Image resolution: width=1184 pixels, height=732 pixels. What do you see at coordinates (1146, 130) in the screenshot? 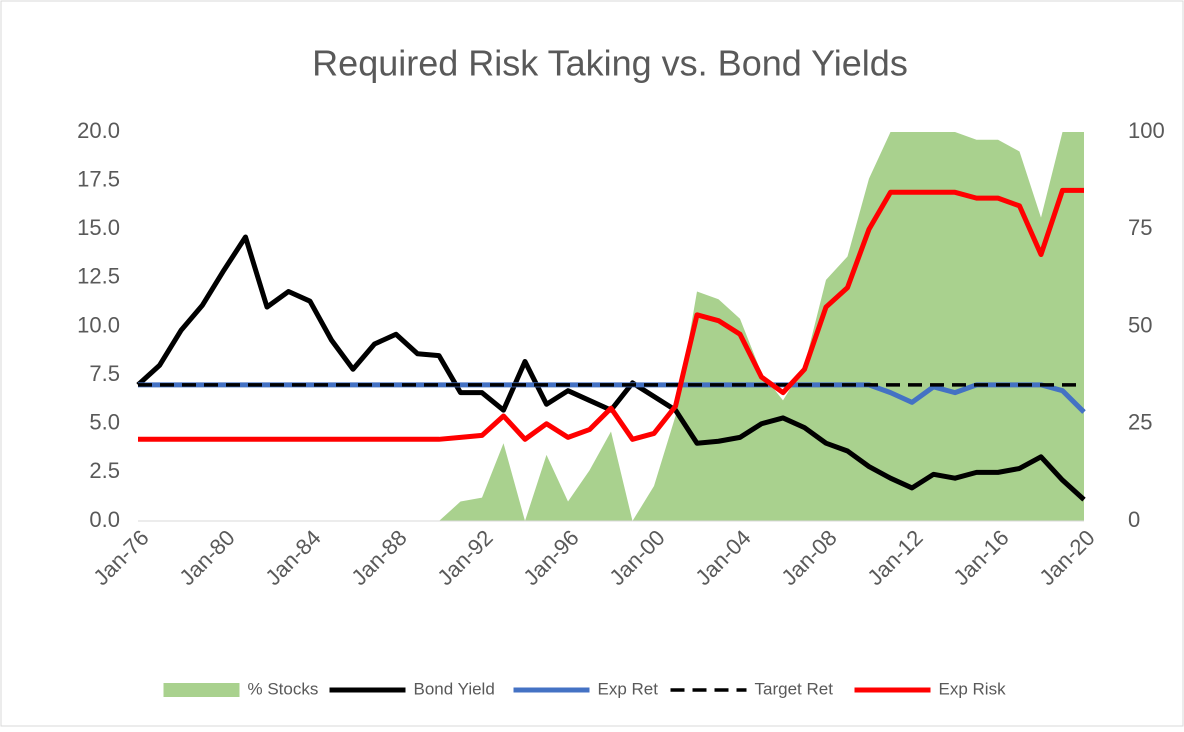
I see `y2-tick-label: 100` at bounding box center [1146, 130].